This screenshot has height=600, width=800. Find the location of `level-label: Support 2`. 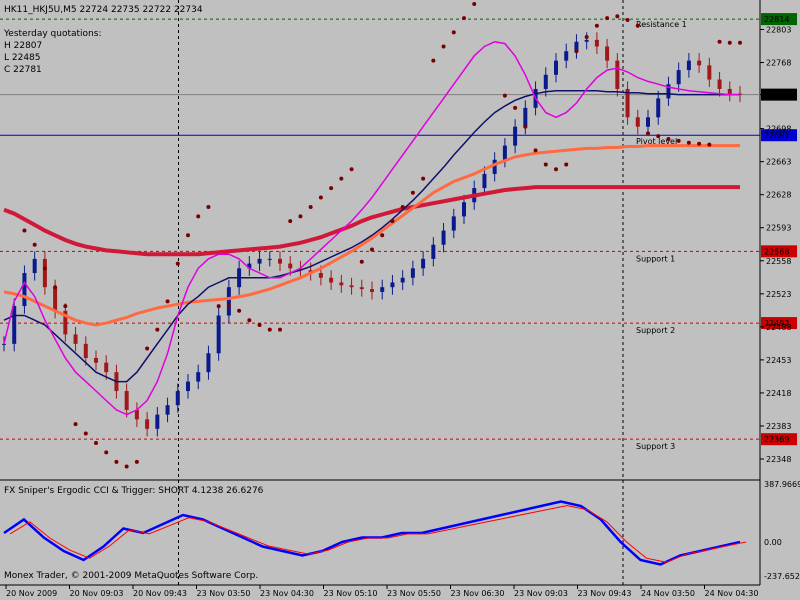

level-label: Support 2 is located at coordinates (655, 330).